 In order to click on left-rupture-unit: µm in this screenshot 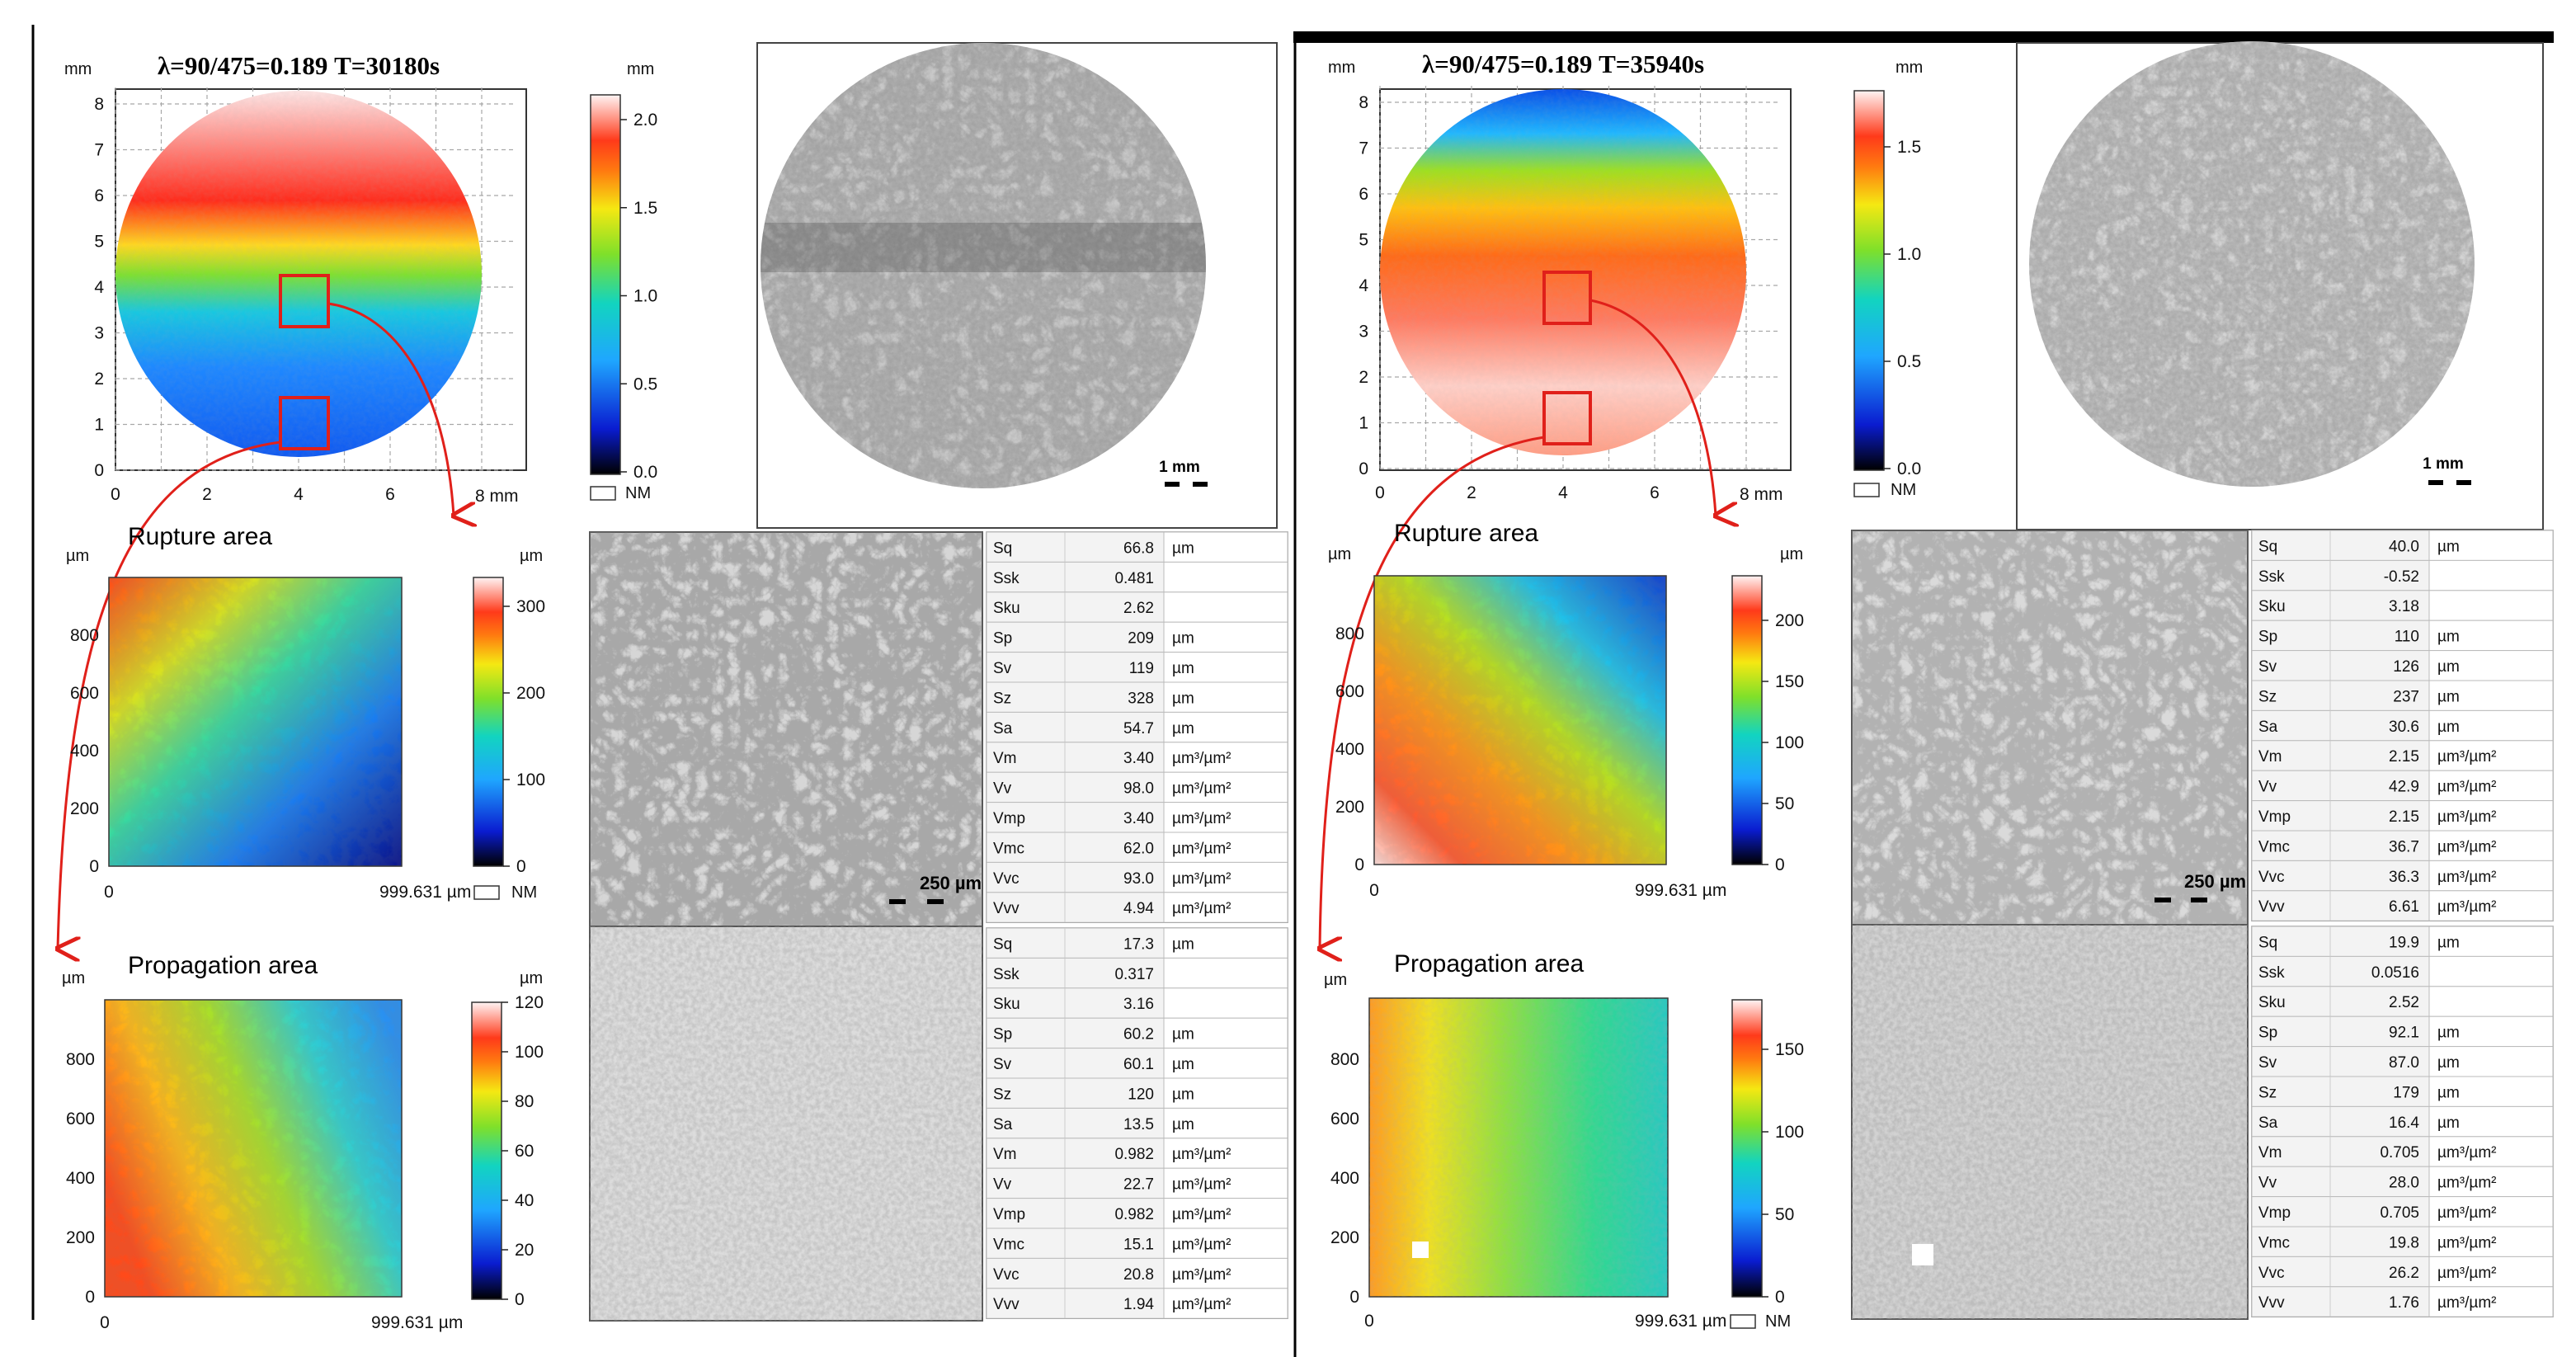, I will do `click(77, 556)`.